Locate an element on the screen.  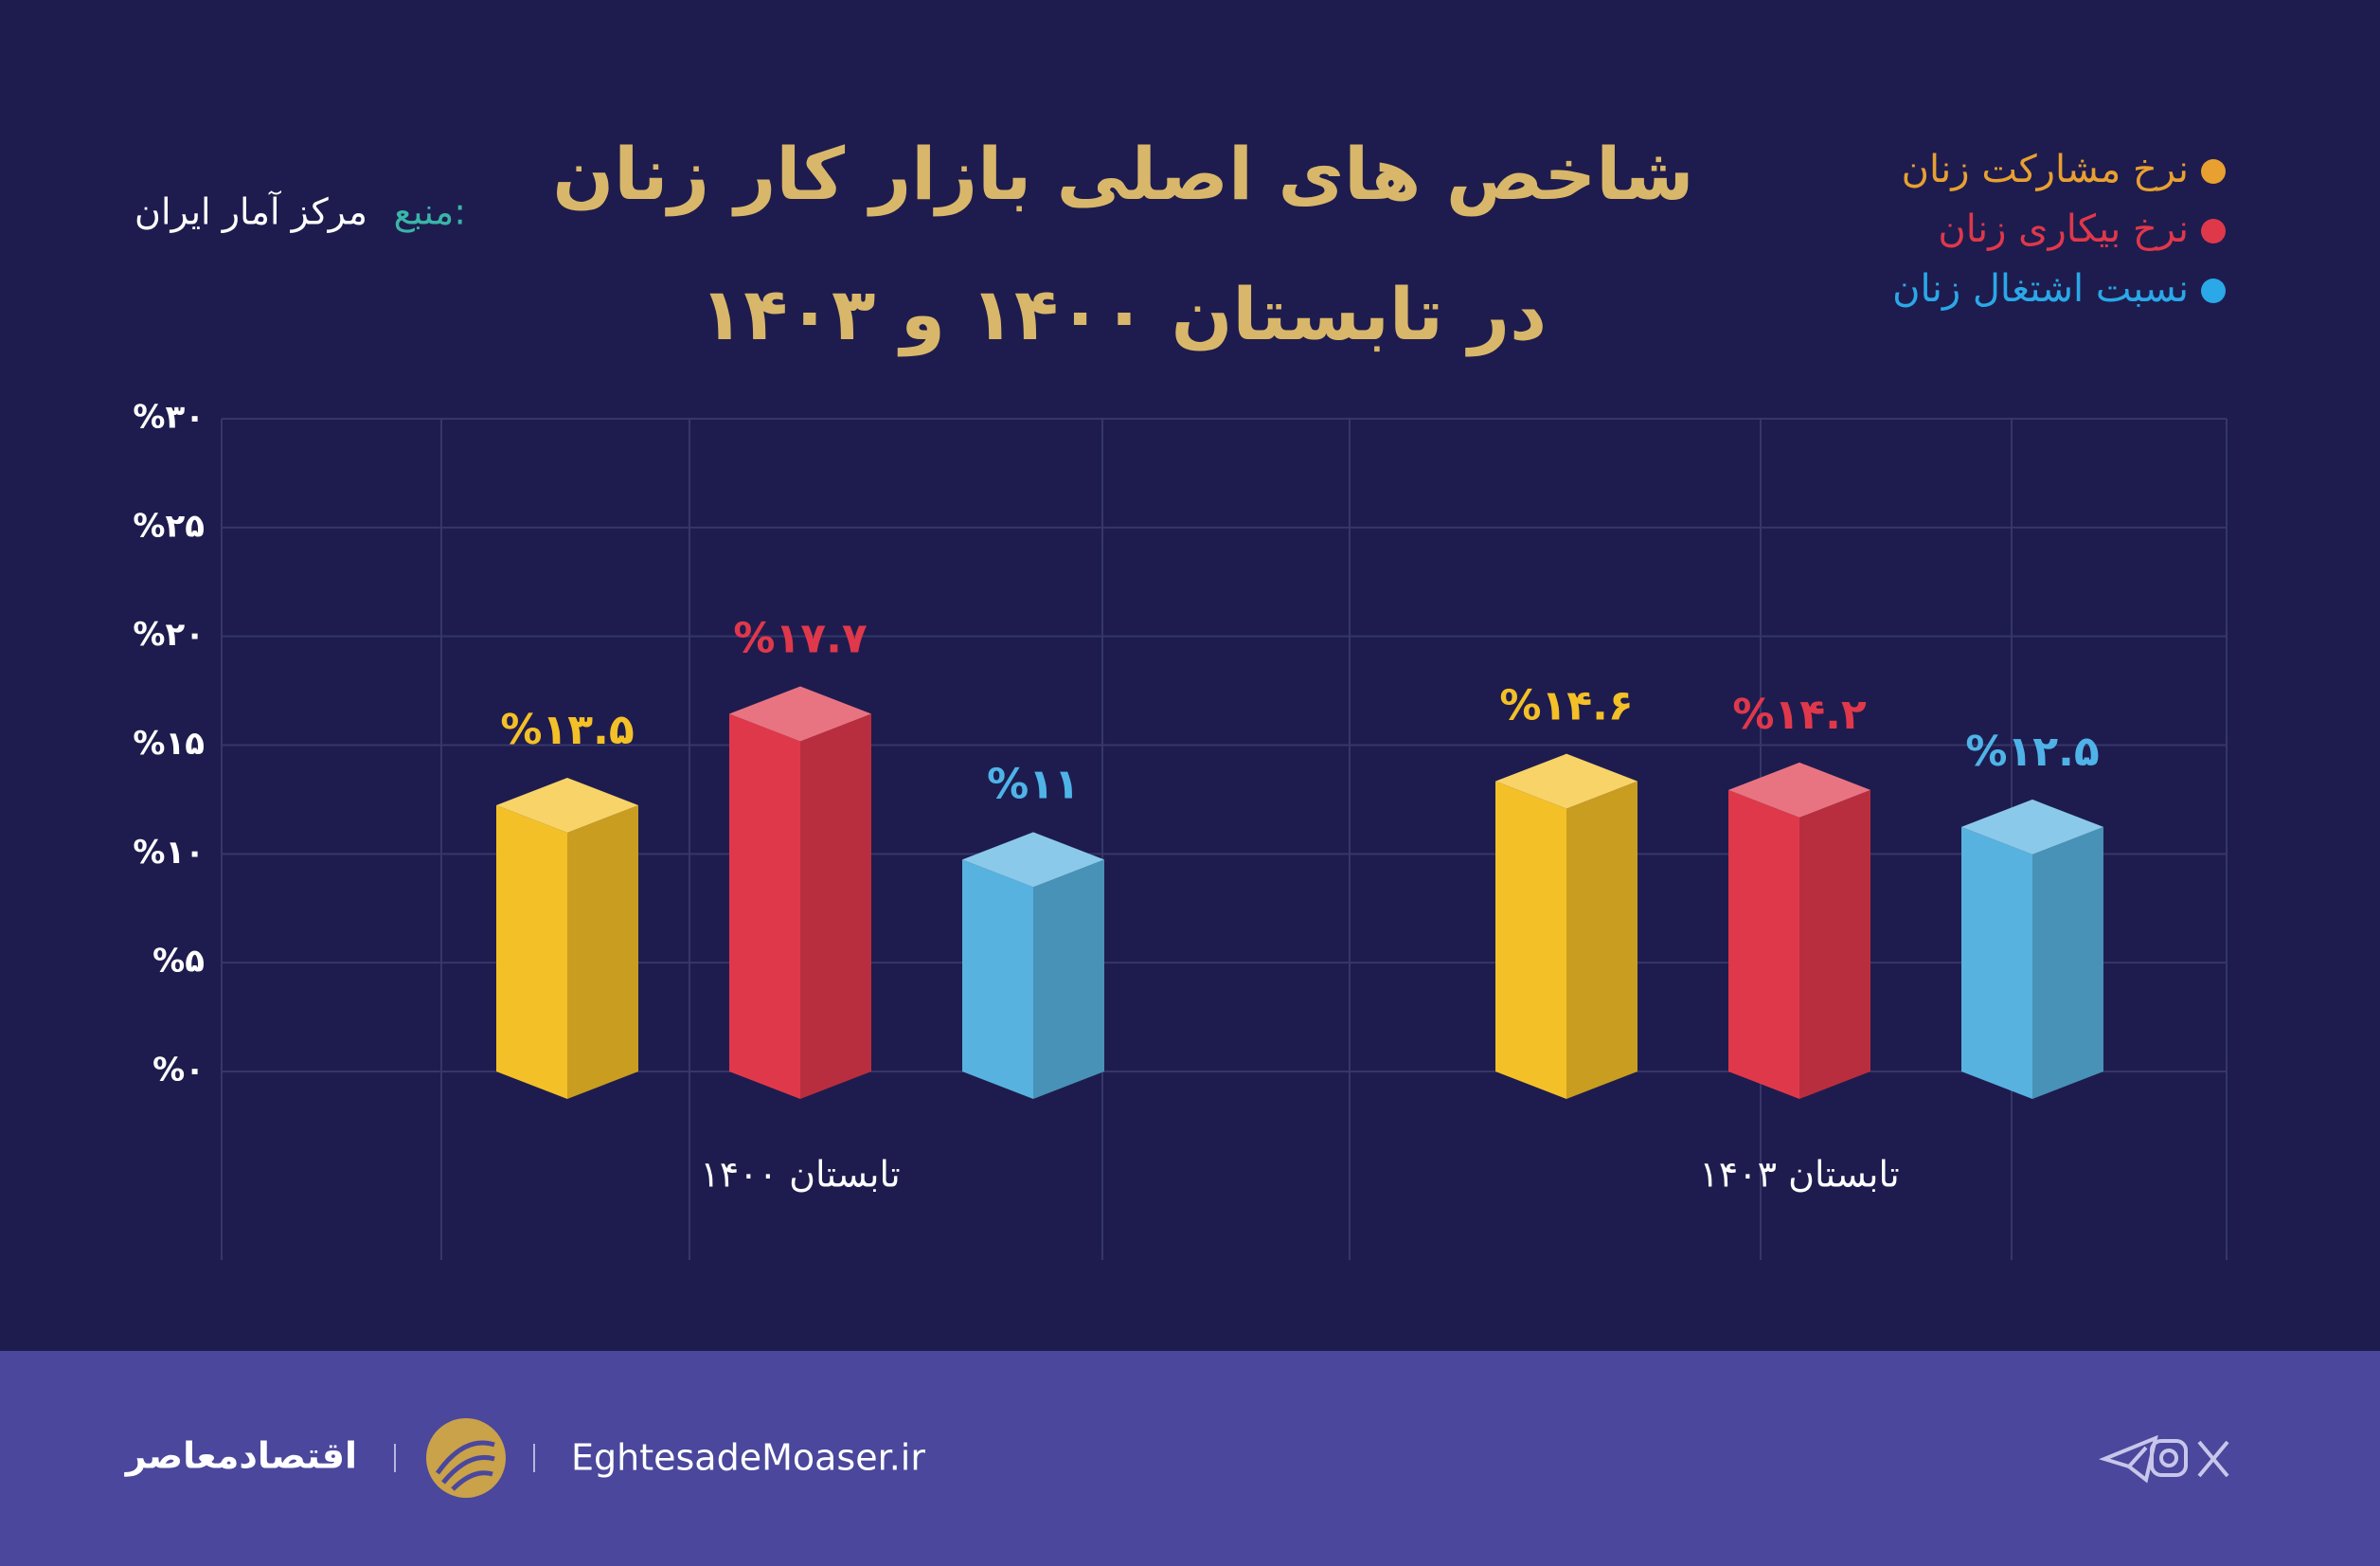
legend-label: نرخ بیکاری زنان is located at coordinates (2063, 229).